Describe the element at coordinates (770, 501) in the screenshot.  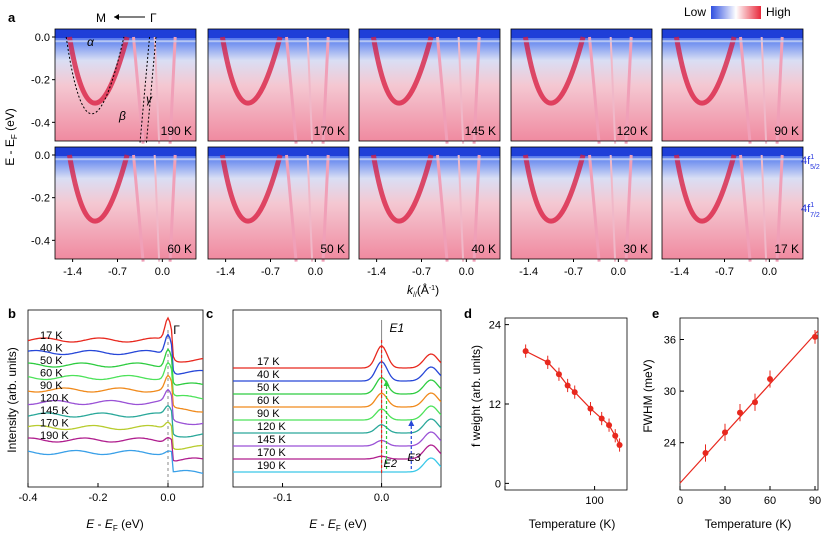
I see `xtick-label: 60` at that location.